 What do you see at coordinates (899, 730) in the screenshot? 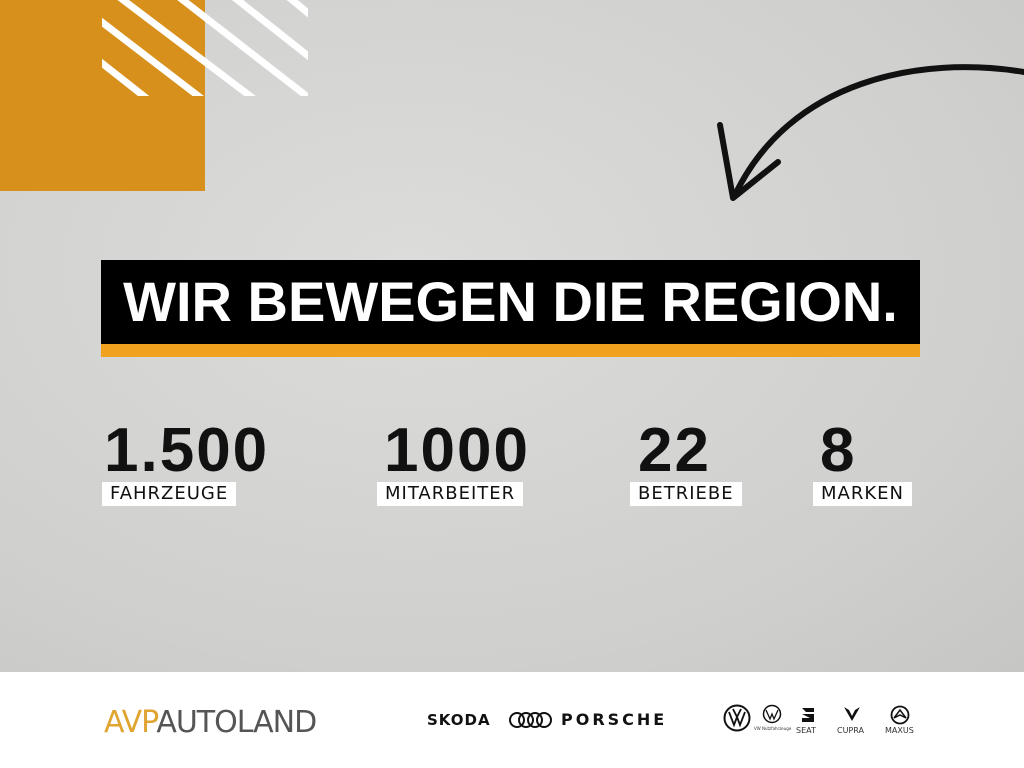
I see `maxus-label: MAXUS` at bounding box center [899, 730].